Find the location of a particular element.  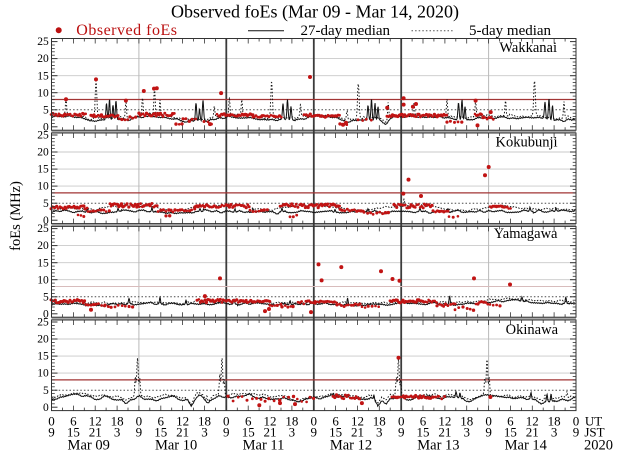

svg-text: Kokubunji is located at coordinates (526, 143).